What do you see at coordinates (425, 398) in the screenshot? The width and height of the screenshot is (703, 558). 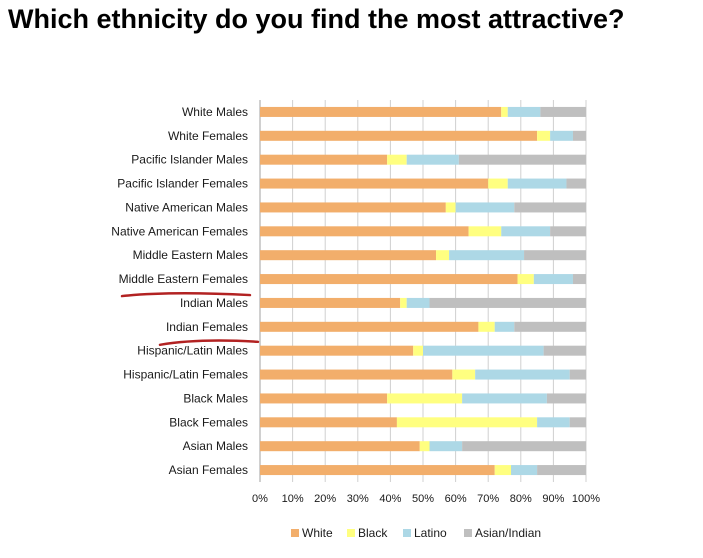 I see `bar-black-males-black` at bounding box center [425, 398].